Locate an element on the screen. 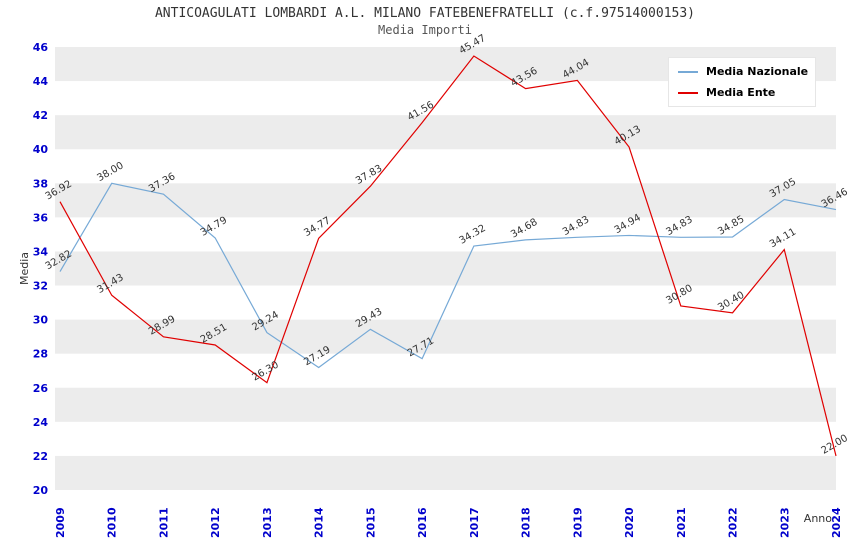 This screenshot has height=550, width=850. y-tick-label: 24 is located at coordinates (41, 422).